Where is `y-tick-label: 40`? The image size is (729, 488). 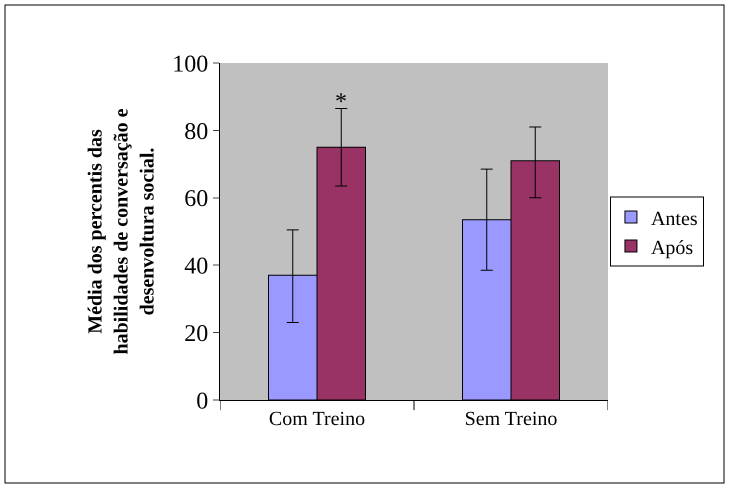
y-tick-label: 40 is located at coordinates (196, 267).